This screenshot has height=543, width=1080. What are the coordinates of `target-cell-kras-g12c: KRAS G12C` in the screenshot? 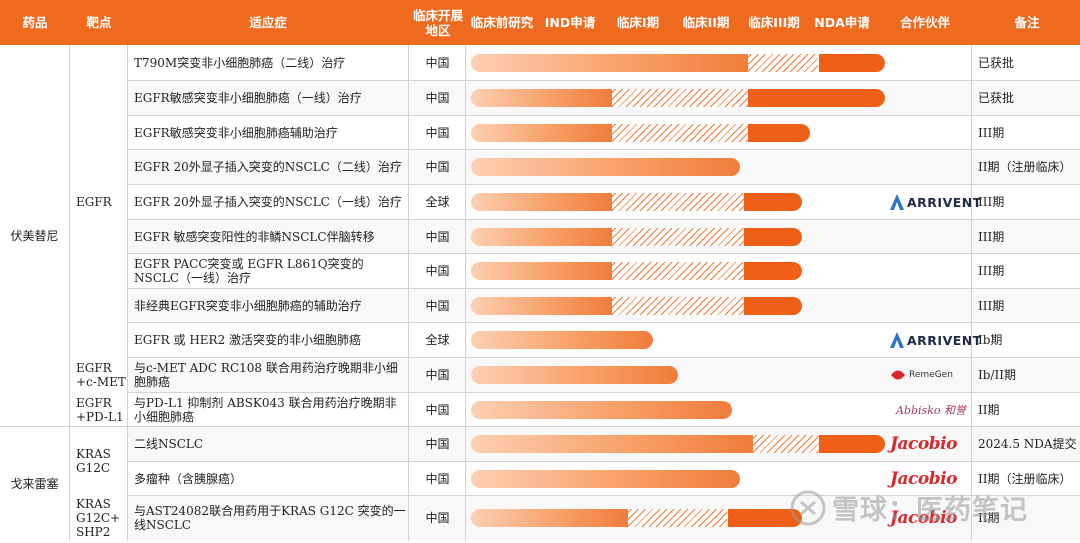 It's located at (98, 461).